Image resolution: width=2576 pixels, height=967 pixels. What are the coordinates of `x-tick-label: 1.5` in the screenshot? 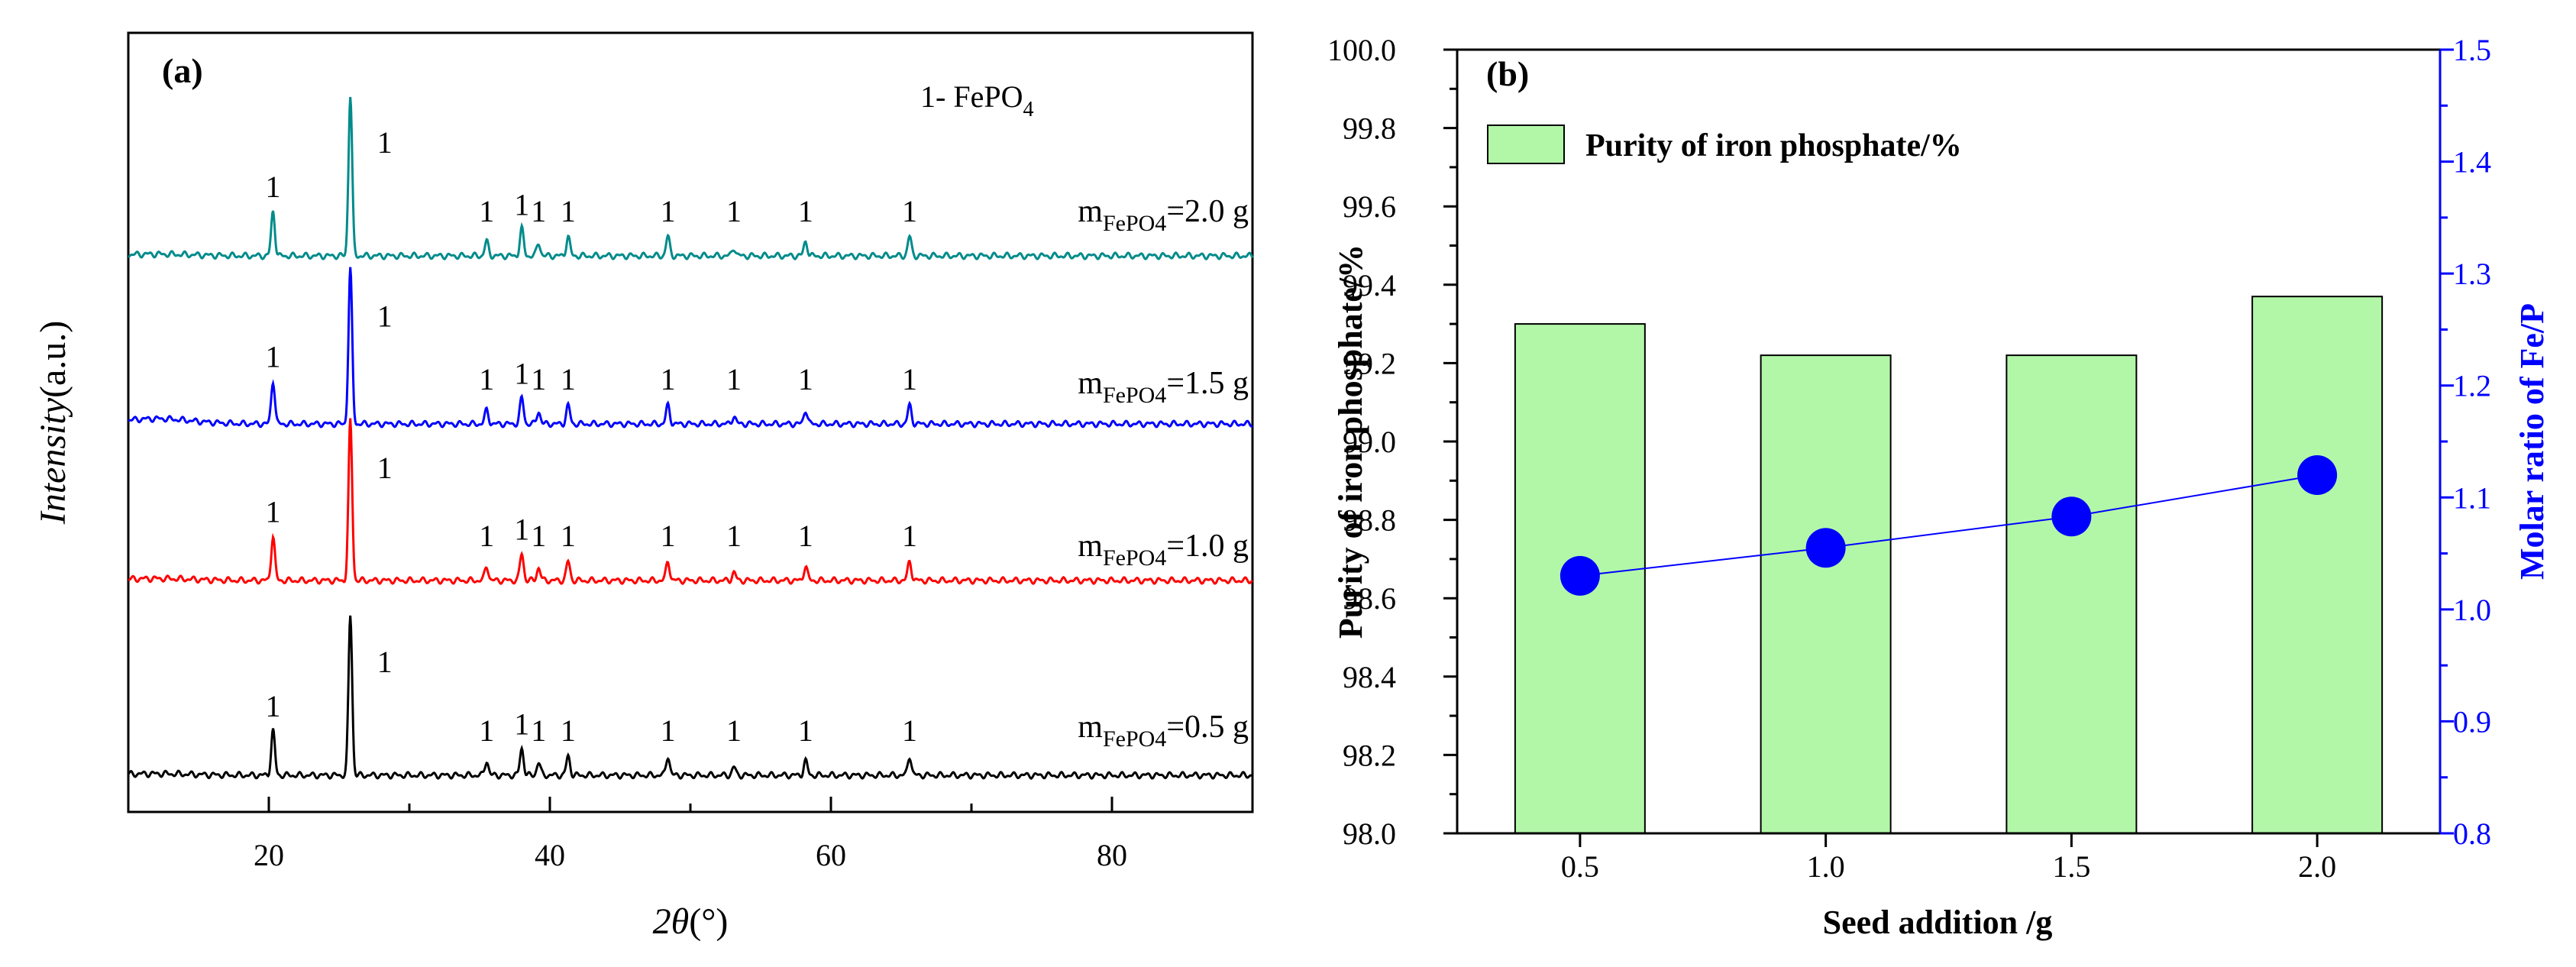 It's located at (2071, 866).